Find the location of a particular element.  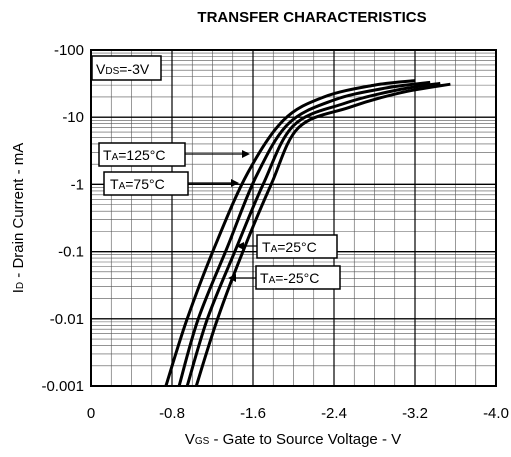

condition-box is located at coordinates (126, 68).